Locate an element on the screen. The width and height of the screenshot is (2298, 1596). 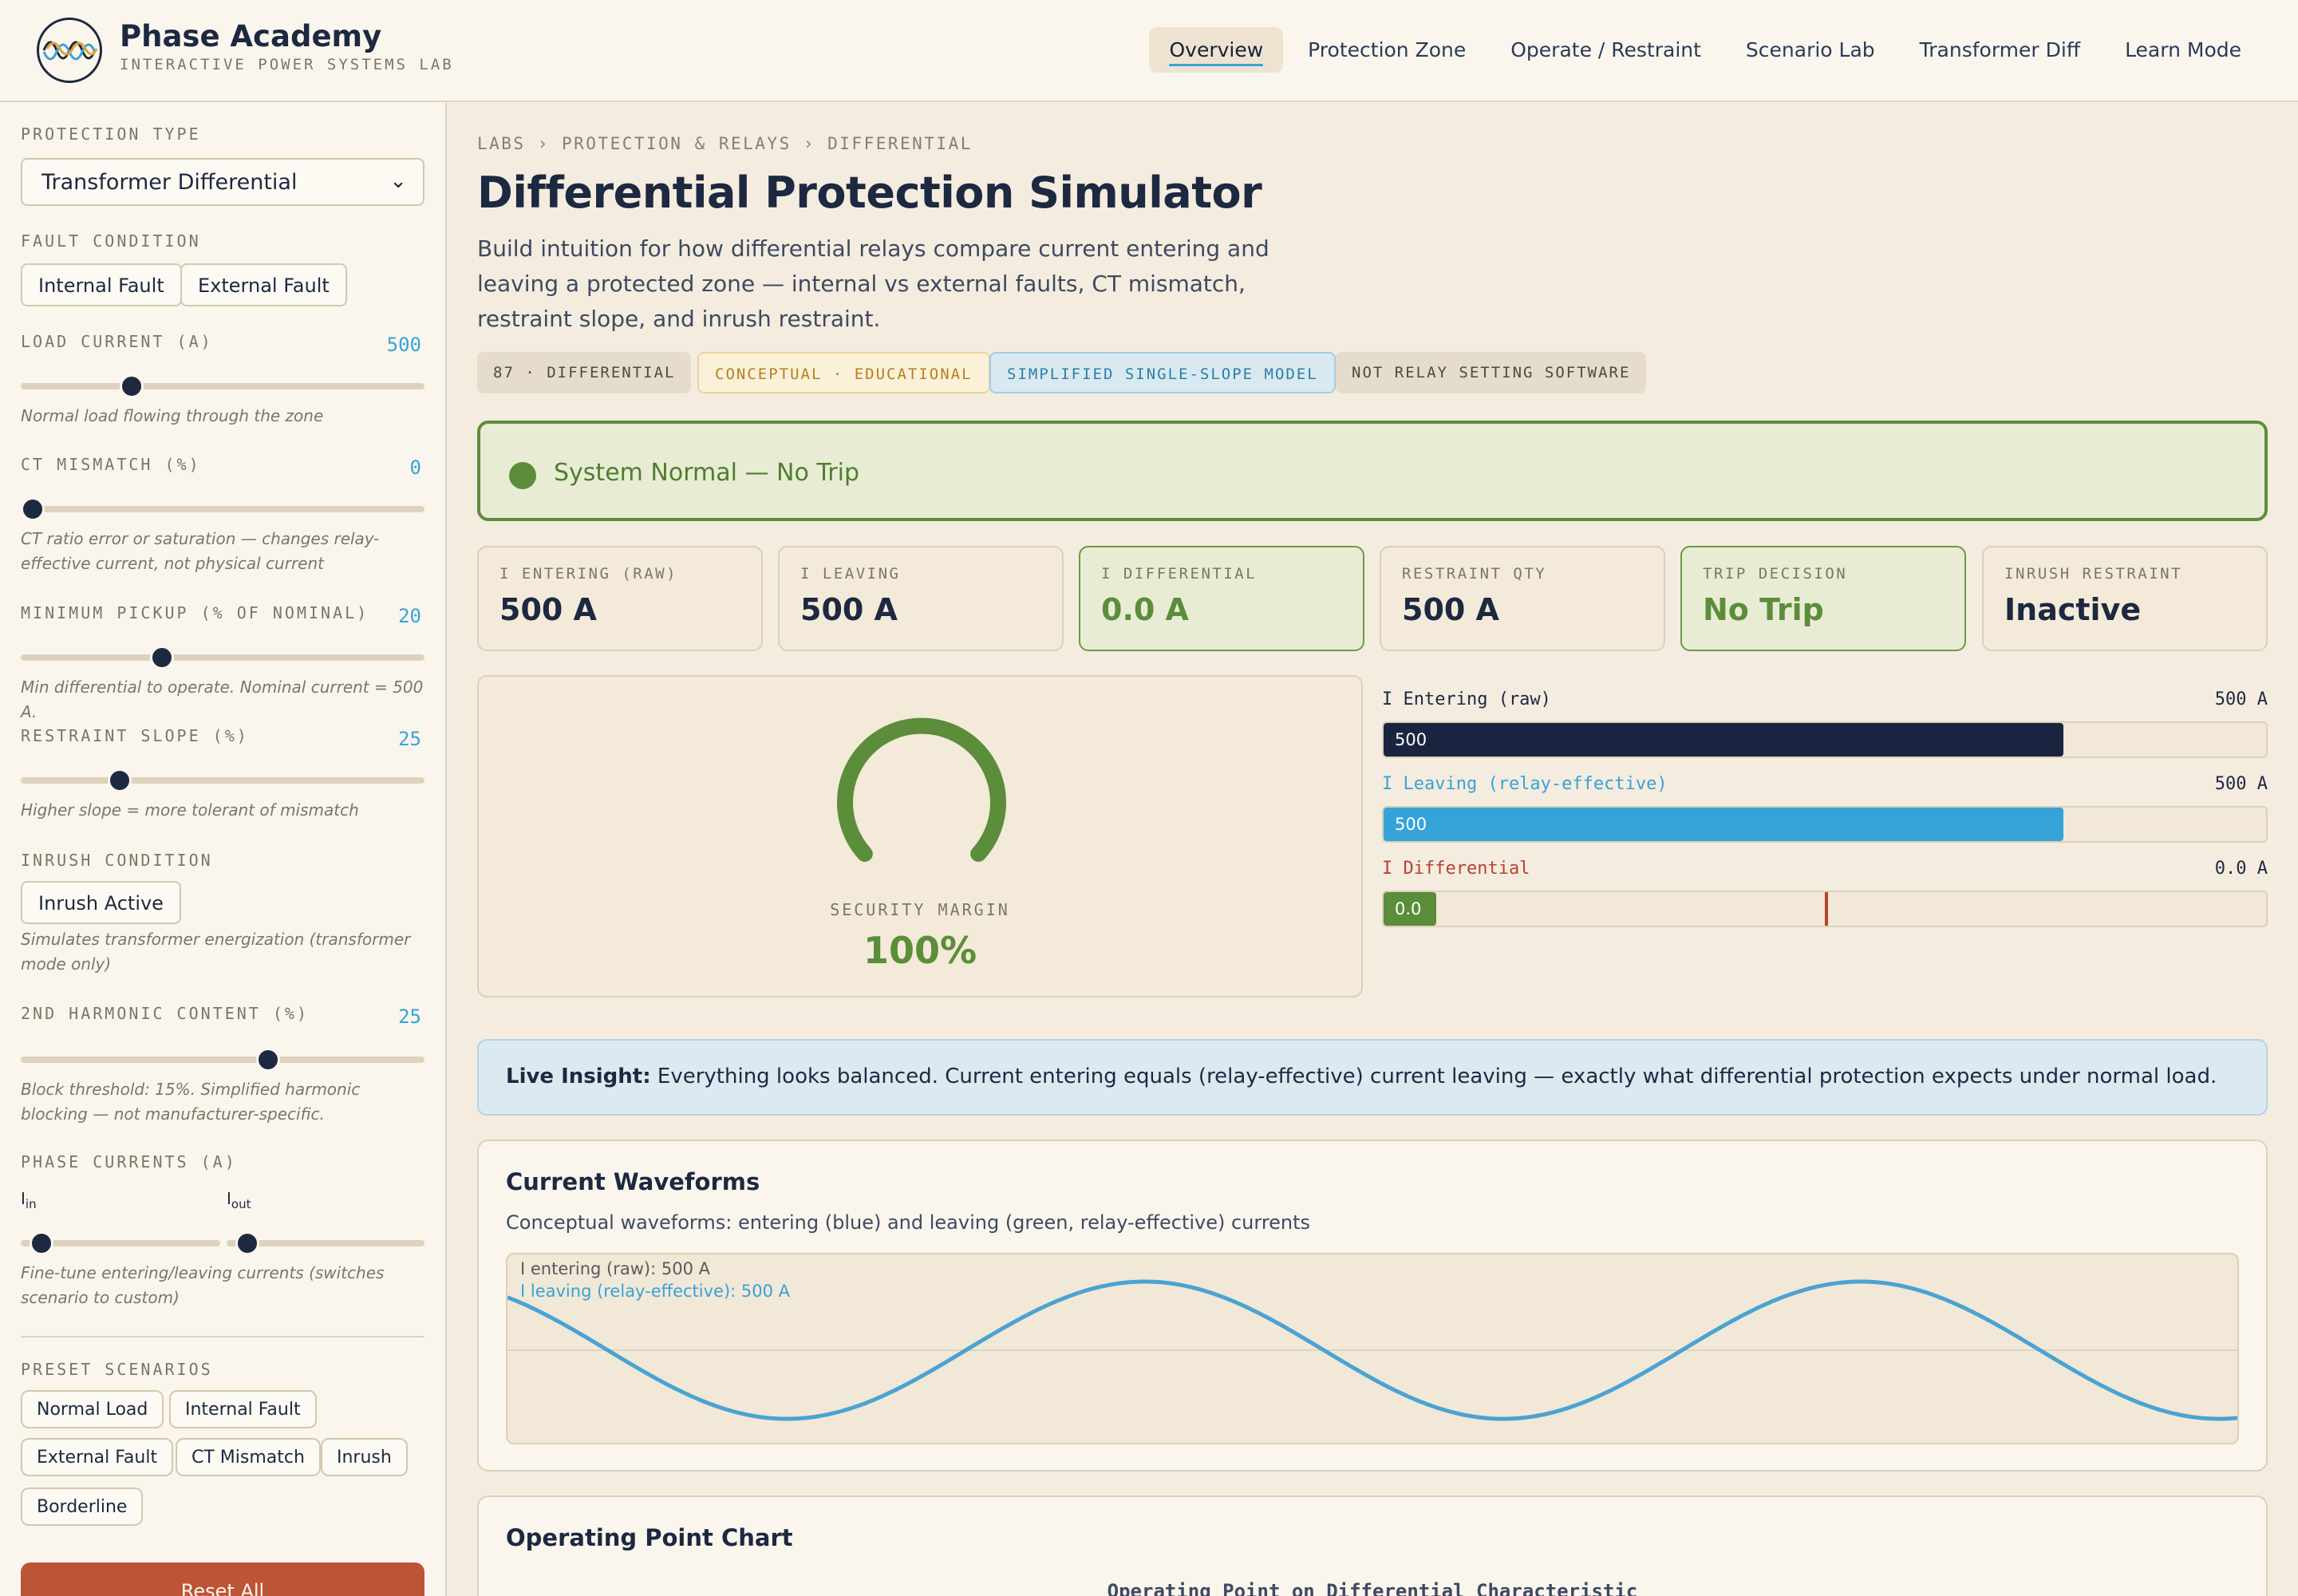
kpi-value: Inactive is located at coordinates (2073, 609).